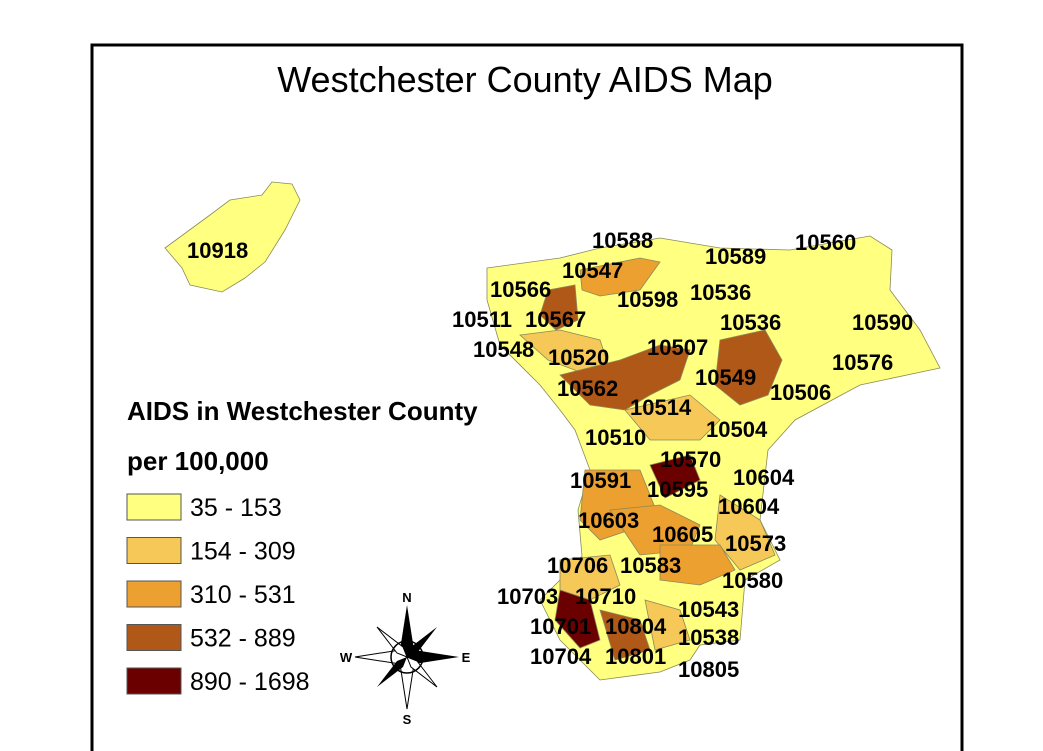 Image resolution: width=1043 pixels, height=751 pixels. What do you see at coordinates (407, 719) in the screenshot?
I see `compass-south: S` at bounding box center [407, 719].